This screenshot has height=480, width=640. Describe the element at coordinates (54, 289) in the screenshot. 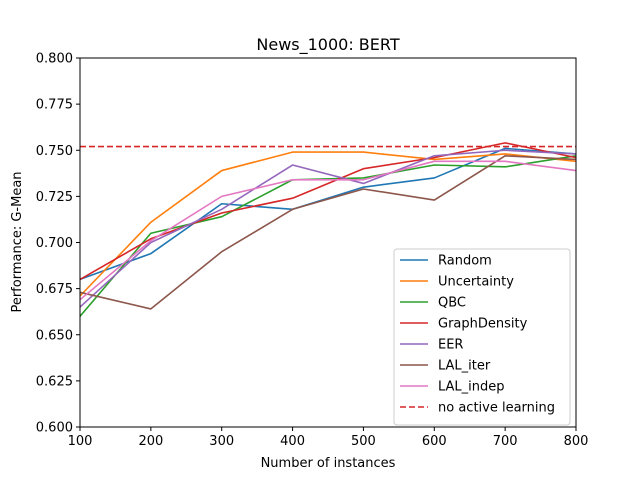

I see `y-tick-label: 0.675` at that location.